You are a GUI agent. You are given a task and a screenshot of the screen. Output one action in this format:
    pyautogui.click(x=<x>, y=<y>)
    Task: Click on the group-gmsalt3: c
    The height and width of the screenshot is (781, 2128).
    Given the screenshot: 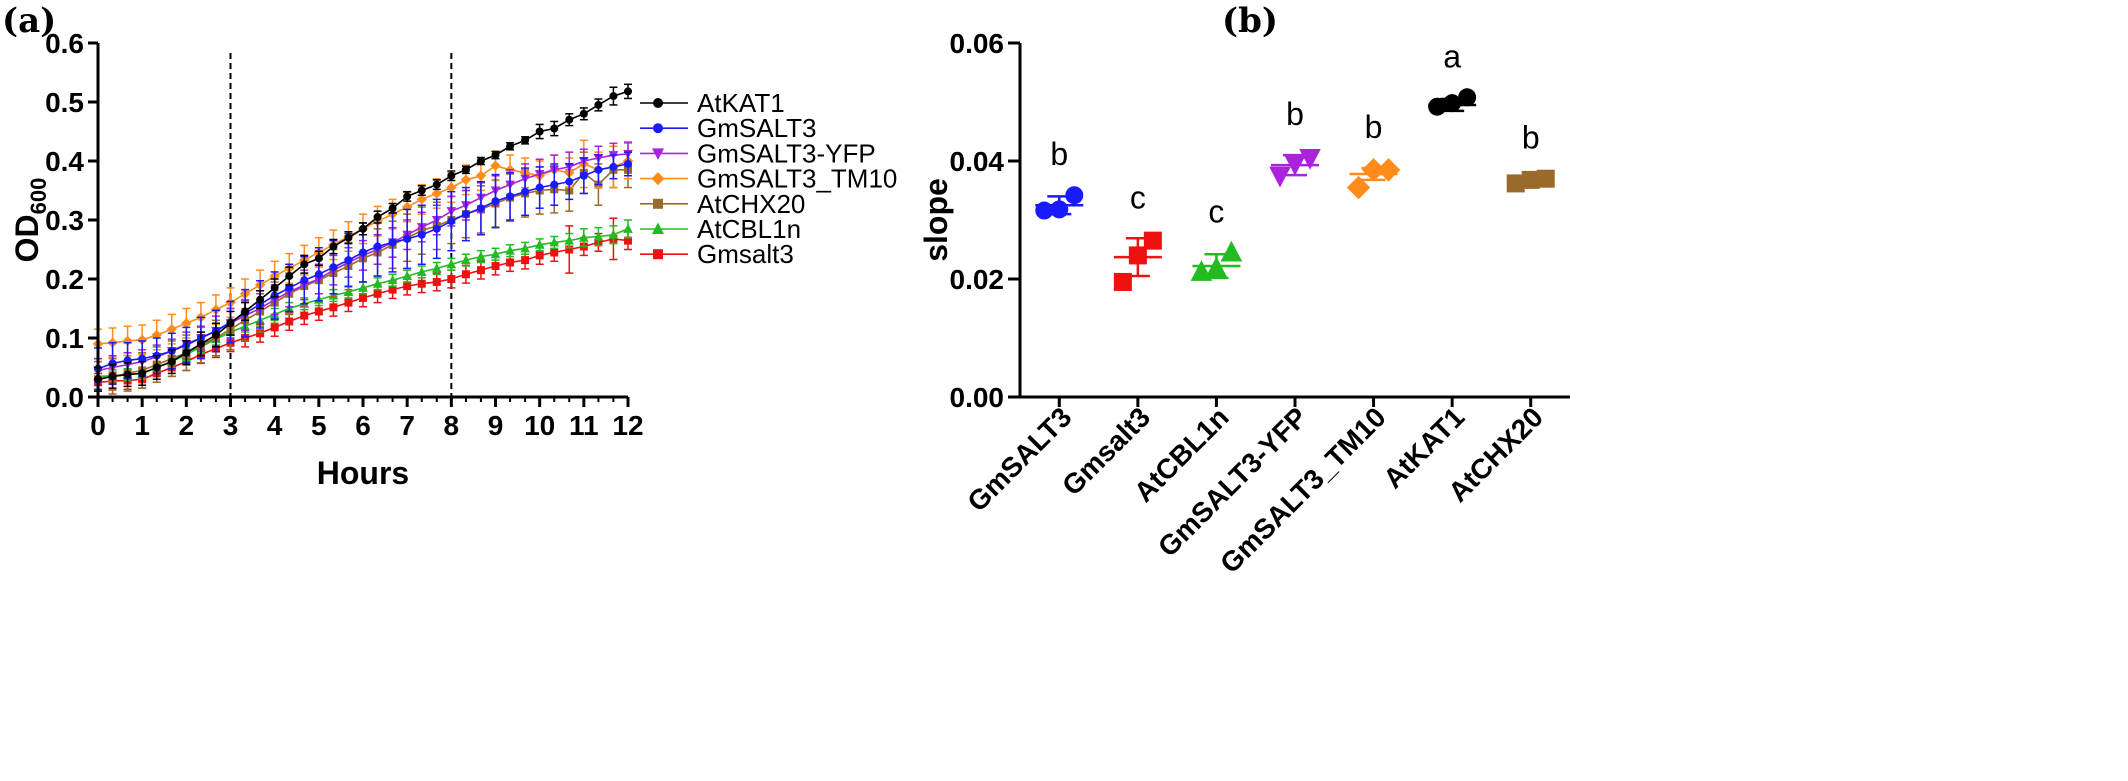 What is the action you would take?
    pyautogui.click(x=1137, y=235)
    